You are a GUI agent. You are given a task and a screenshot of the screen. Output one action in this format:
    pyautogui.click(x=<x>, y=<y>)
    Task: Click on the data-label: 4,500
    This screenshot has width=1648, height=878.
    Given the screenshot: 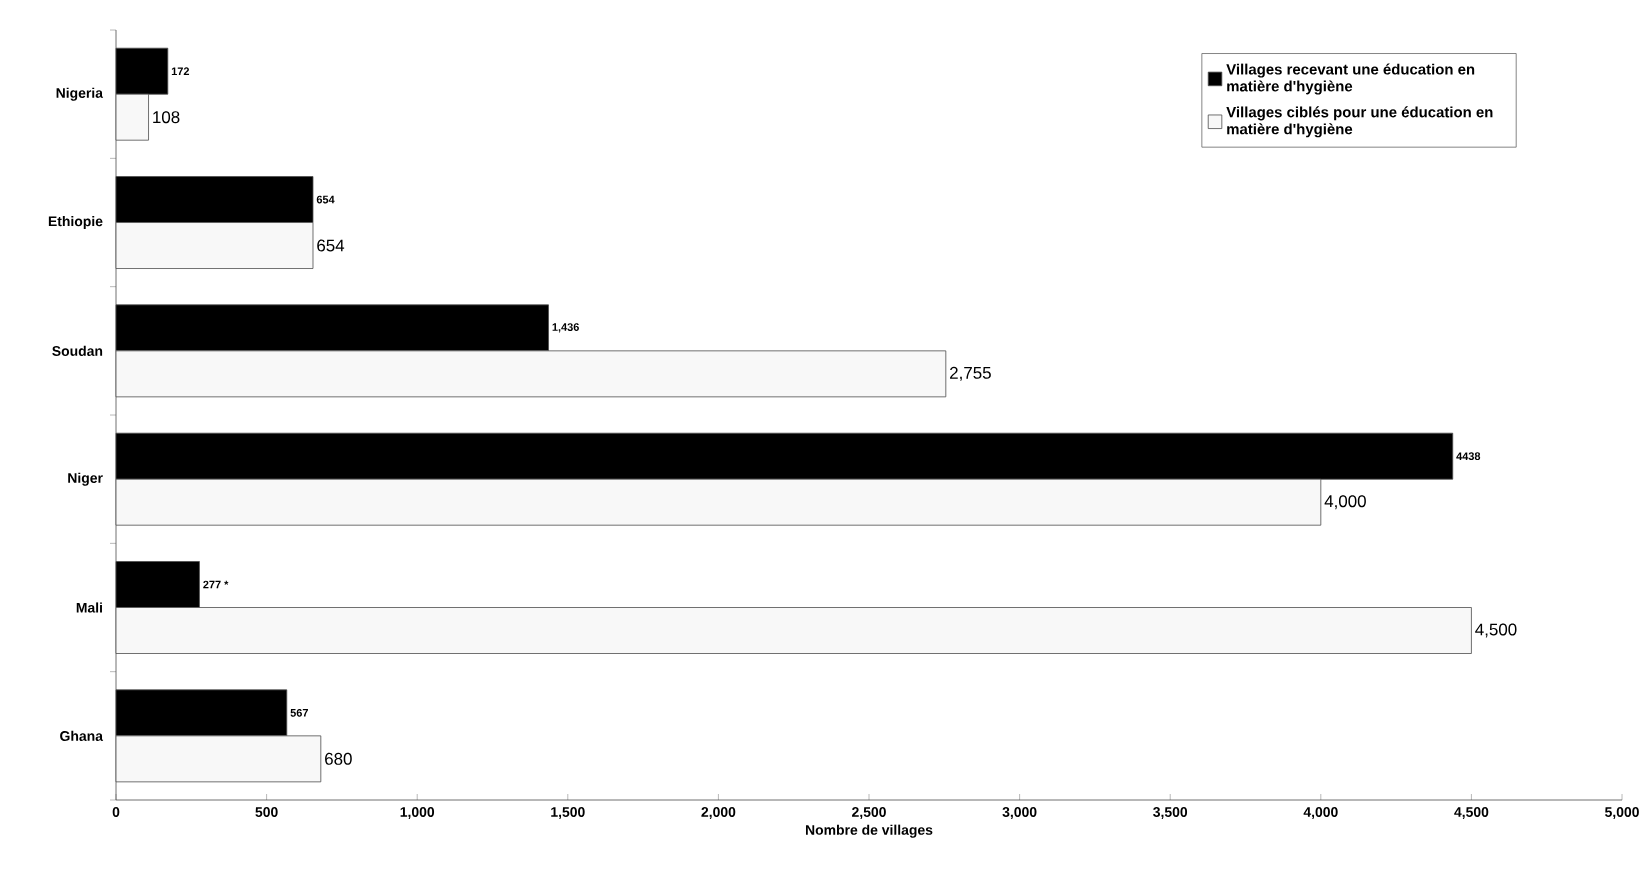 What is the action you would take?
    pyautogui.click(x=1496, y=630)
    